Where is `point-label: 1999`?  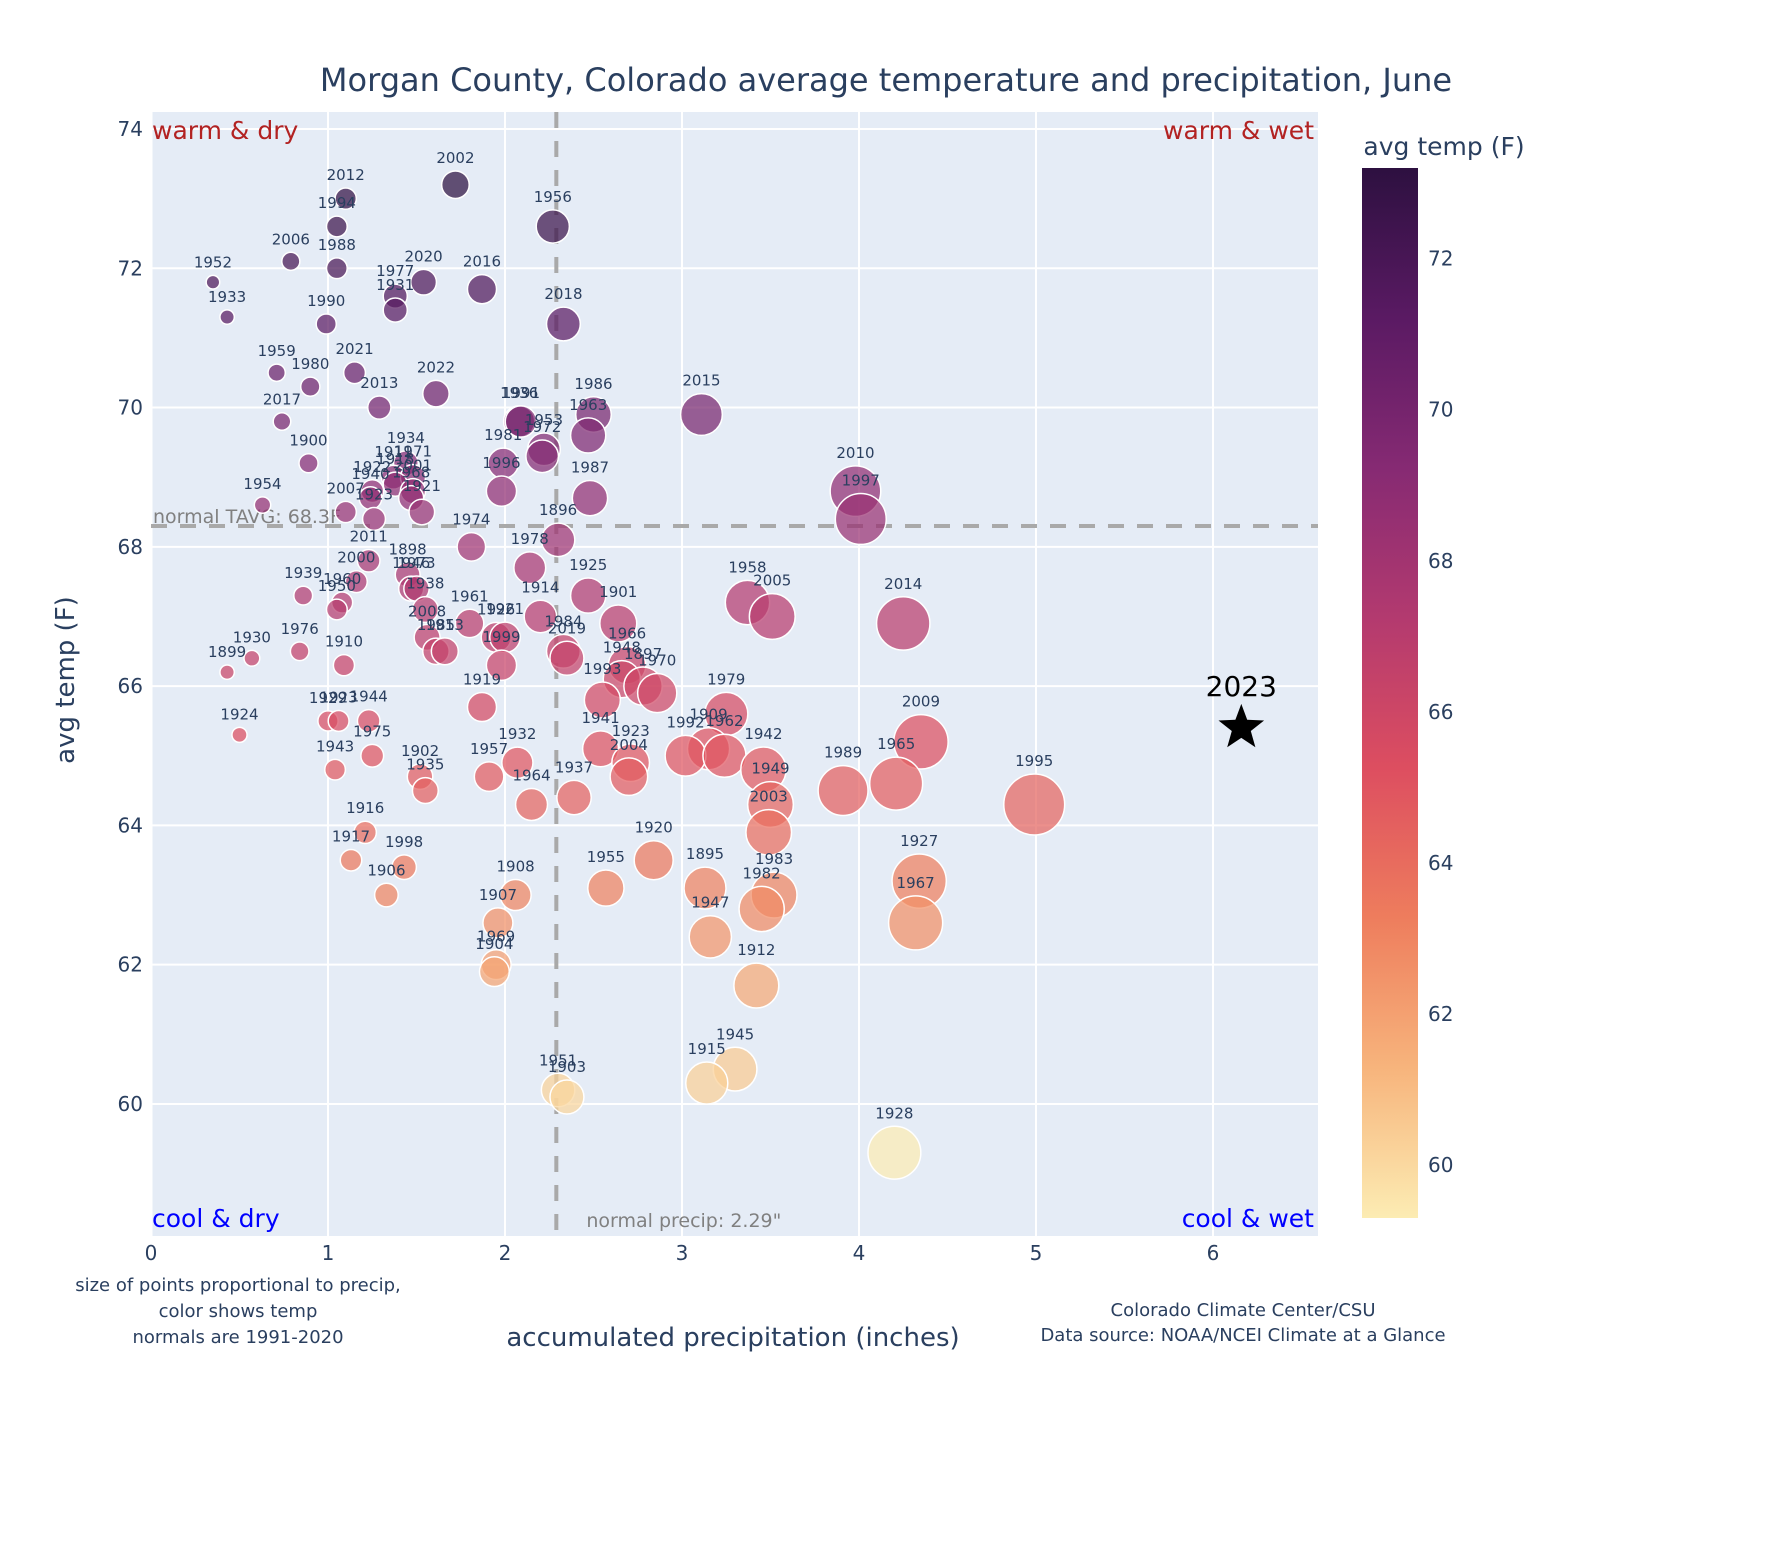 point-label: 1999 is located at coordinates (501, 637).